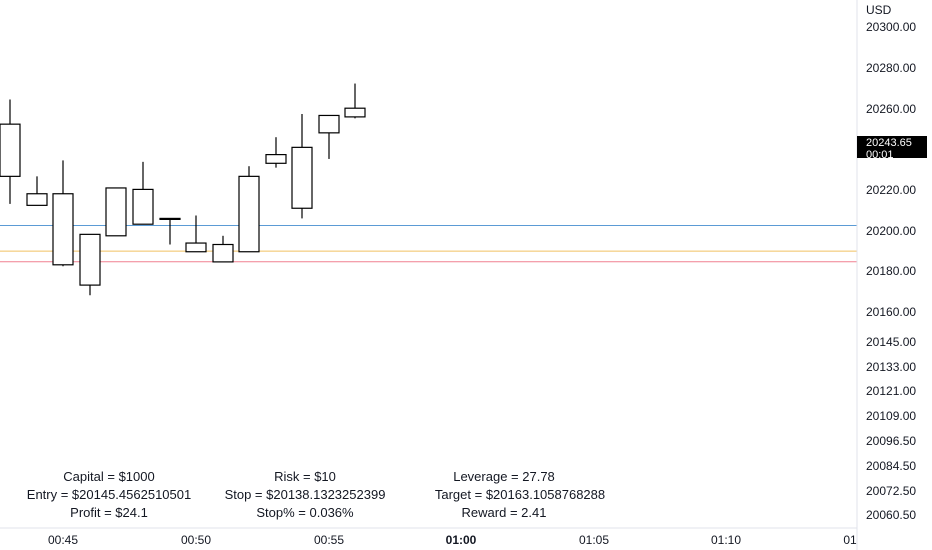  I want to click on price-tick-label: 20180.00, so click(891, 271).